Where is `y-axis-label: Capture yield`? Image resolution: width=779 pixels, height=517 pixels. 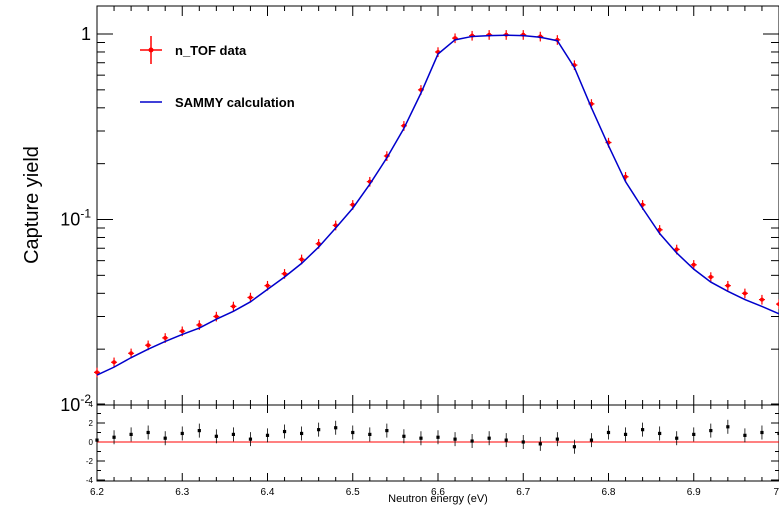 y-axis-label: Capture yield is located at coordinates (32, 205).